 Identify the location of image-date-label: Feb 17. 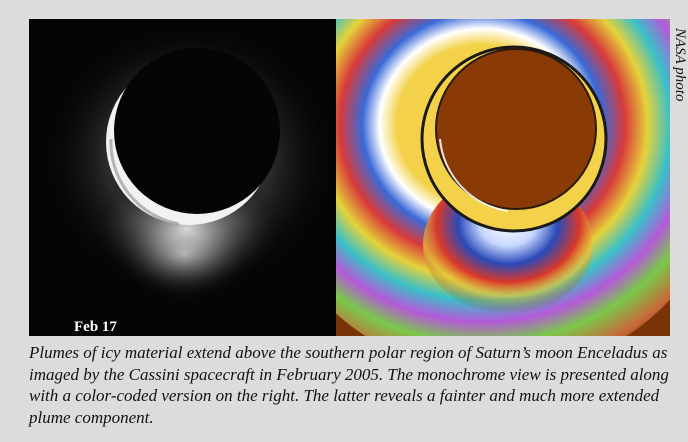
(95, 327).